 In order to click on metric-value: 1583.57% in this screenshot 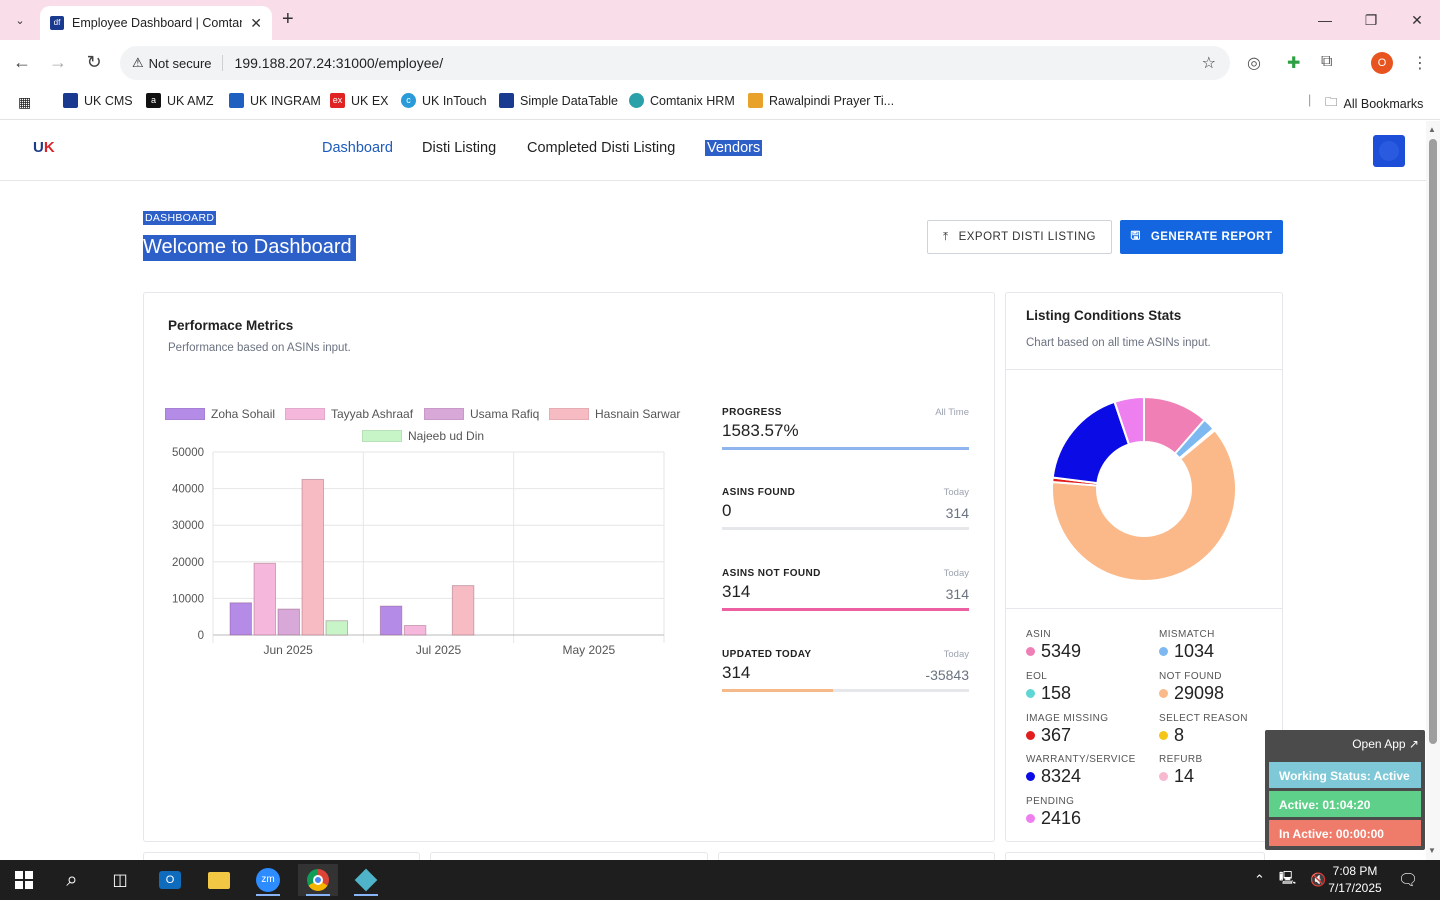, I will do `click(760, 430)`.